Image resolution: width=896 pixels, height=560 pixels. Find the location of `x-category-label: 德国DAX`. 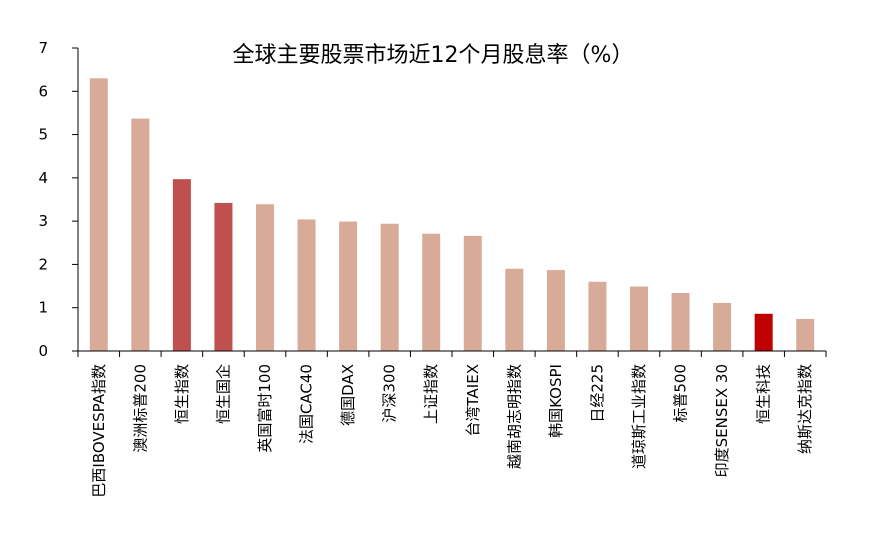

x-category-label: 德国DAX is located at coordinates (348, 395).